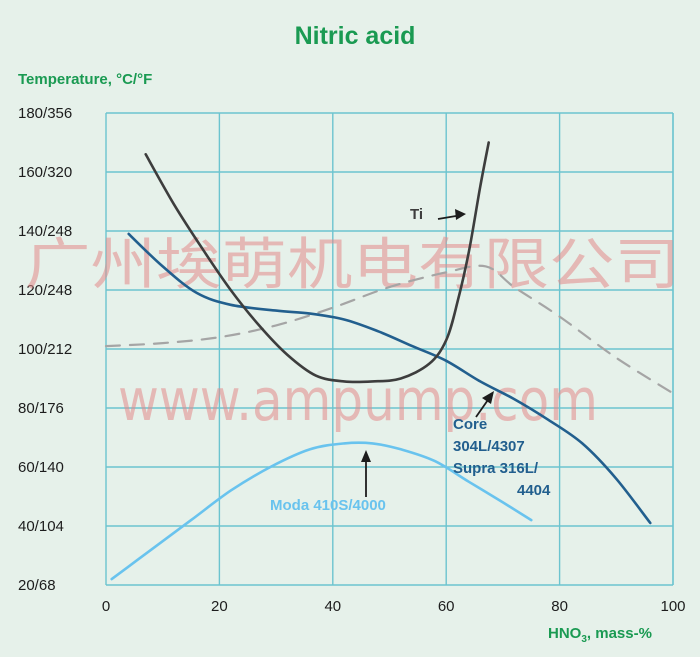  What do you see at coordinates (106, 606) in the screenshot?
I see `x-tick-label: 0` at bounding box center [106, 606].